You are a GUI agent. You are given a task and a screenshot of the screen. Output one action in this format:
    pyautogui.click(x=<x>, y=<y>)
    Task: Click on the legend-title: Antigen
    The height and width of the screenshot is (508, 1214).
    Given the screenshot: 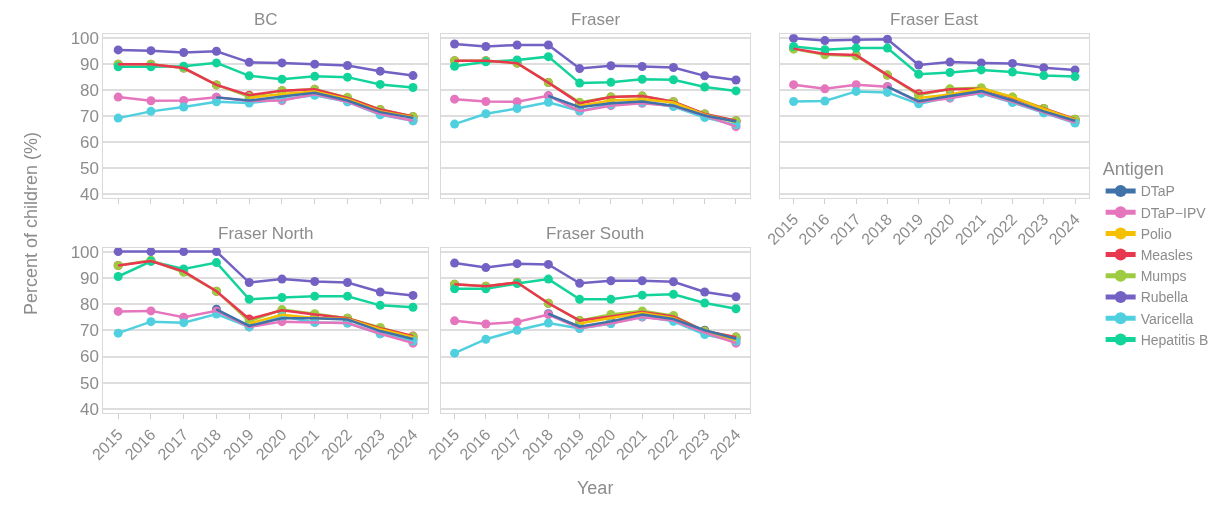 What is the action you would take?
    pyautogui.click(x=1133, y=169)
    